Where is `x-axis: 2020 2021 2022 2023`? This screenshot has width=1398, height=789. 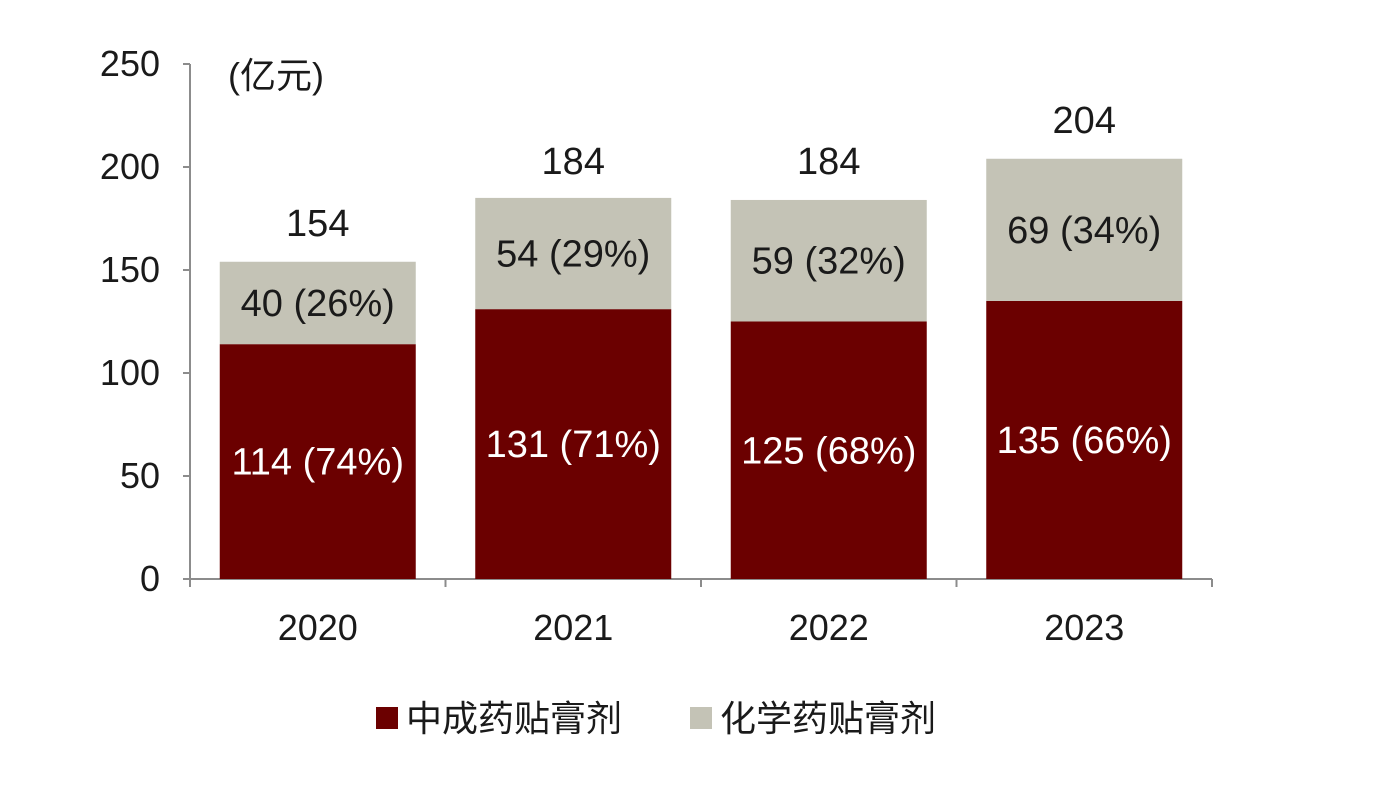 x-axis: 2020 2021 2022 2023 is located at coordinates (701, 613).